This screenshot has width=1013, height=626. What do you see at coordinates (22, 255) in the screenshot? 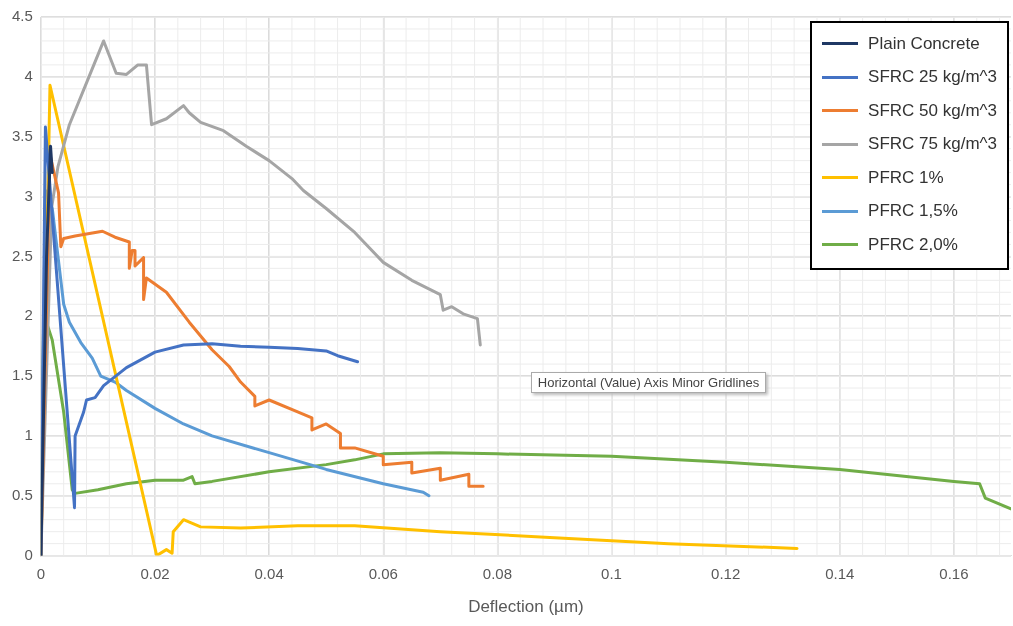
I see `y-tick-label: 2.5` at bounding box center [22, 255].